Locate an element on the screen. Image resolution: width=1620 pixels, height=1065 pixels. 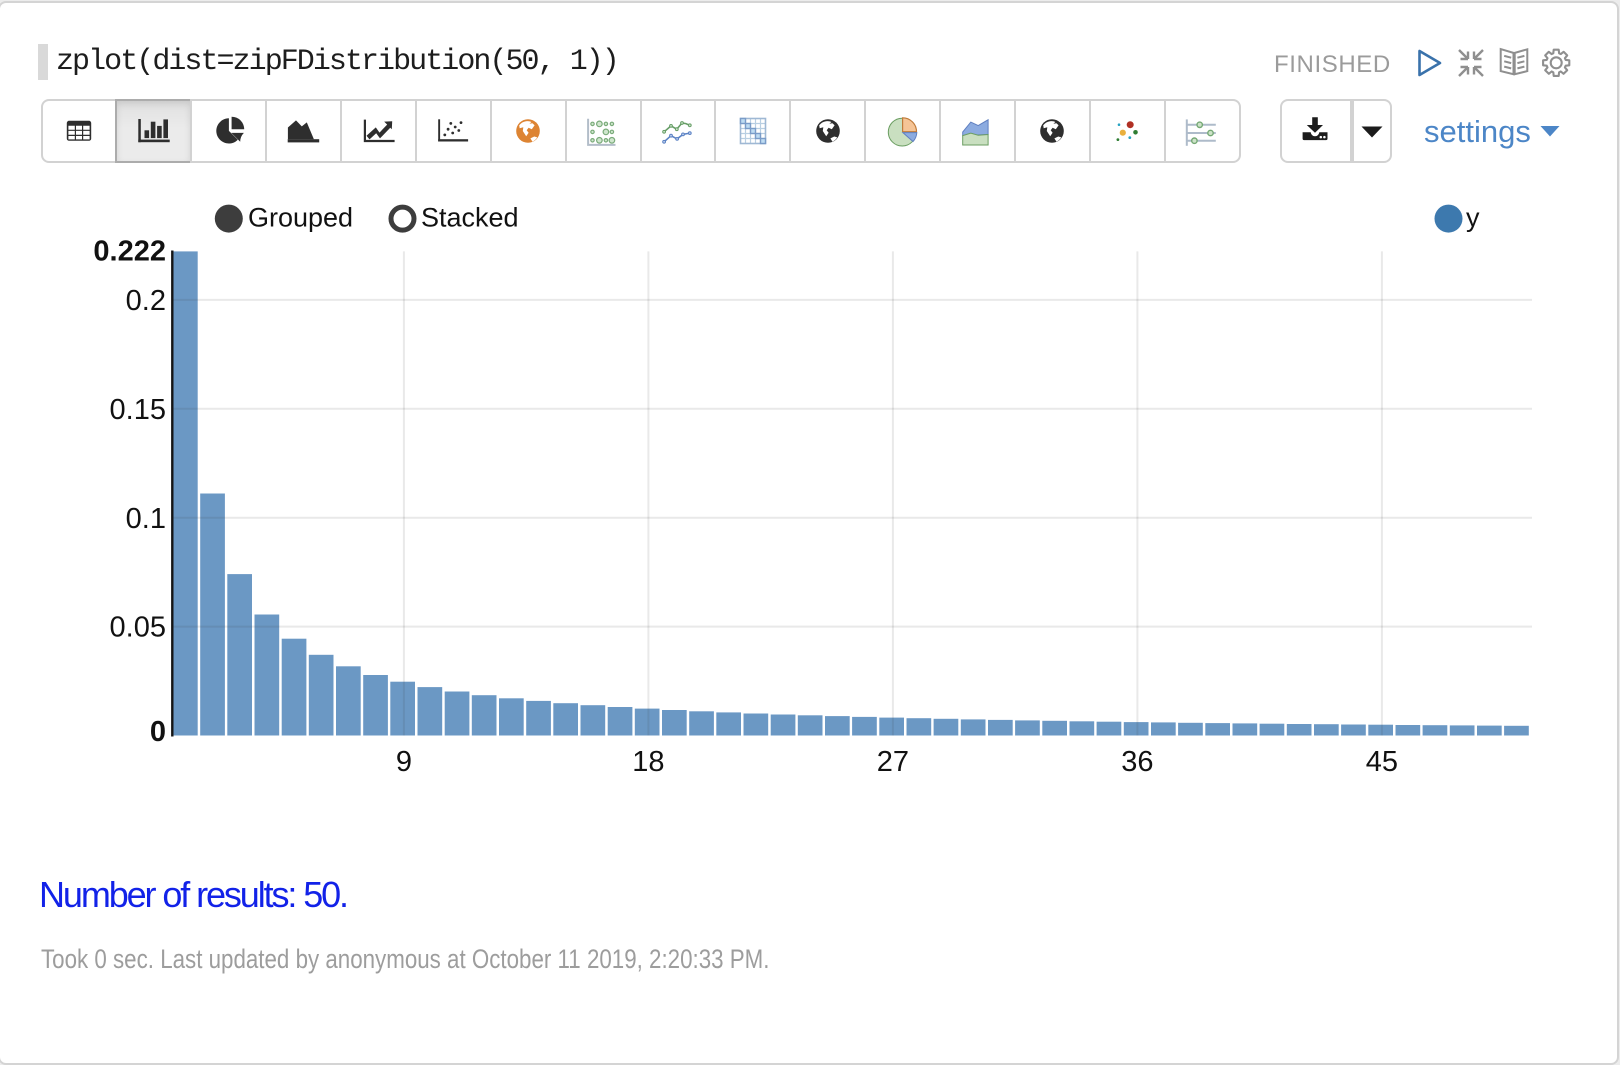
svg-text: 45 is located at coordinates (1382, 762).